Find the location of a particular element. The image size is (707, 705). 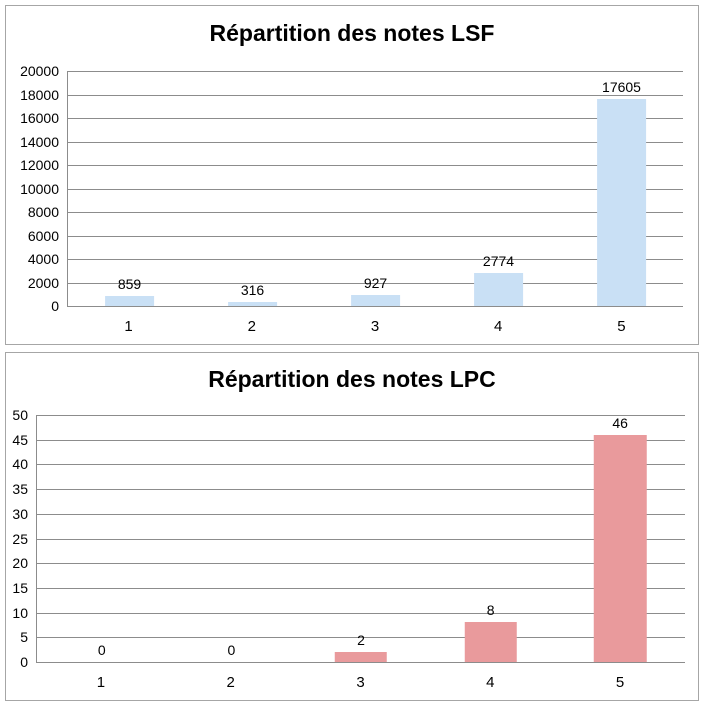

bar-value-label: 927 is located at coordinates (375, 283).